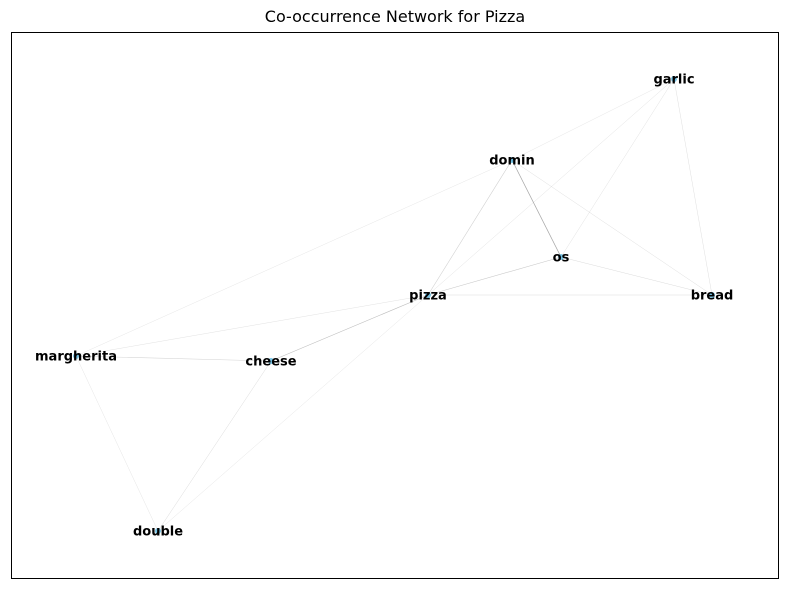 This screenshot has height=590, width=790. I want to click on node-label-garlic: garlic, so click(673, 80).